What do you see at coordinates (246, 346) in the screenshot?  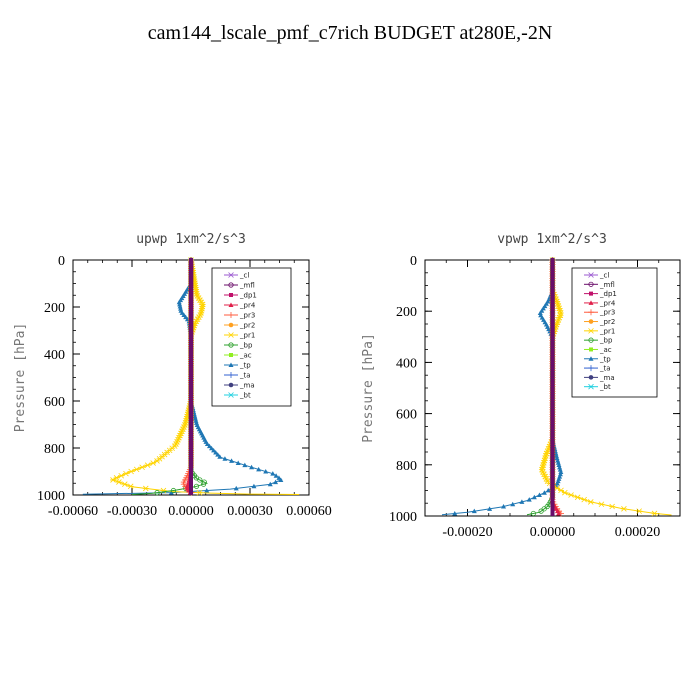 I see `legend-label: _bp` at bounding box center [246, 346].